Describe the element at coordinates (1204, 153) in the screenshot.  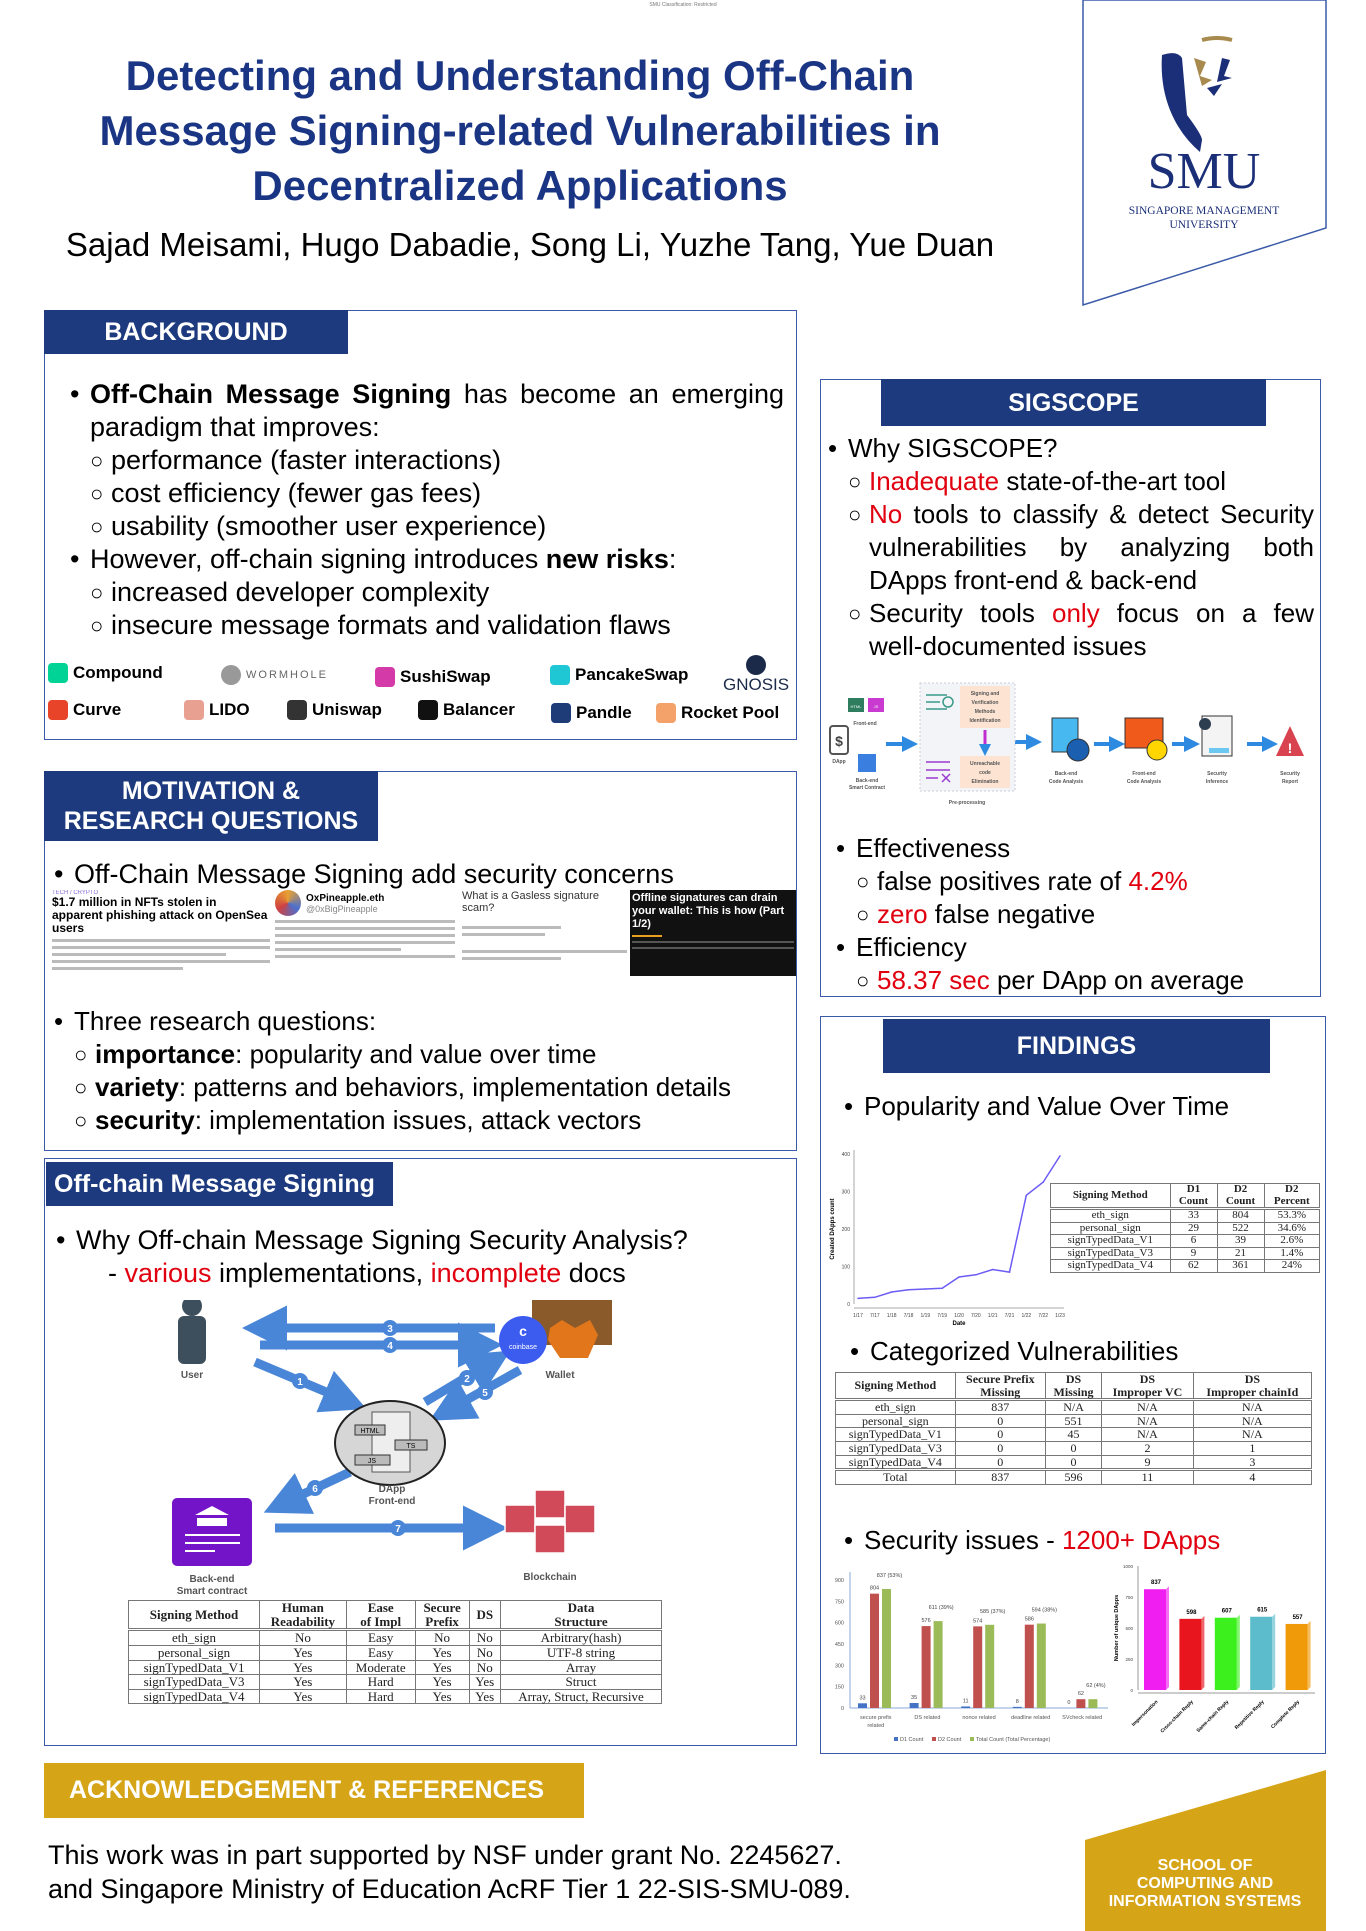
I see `smu-logo: SMU SINGAPORE MANAGEMENT UNIVERSITY` at that location.